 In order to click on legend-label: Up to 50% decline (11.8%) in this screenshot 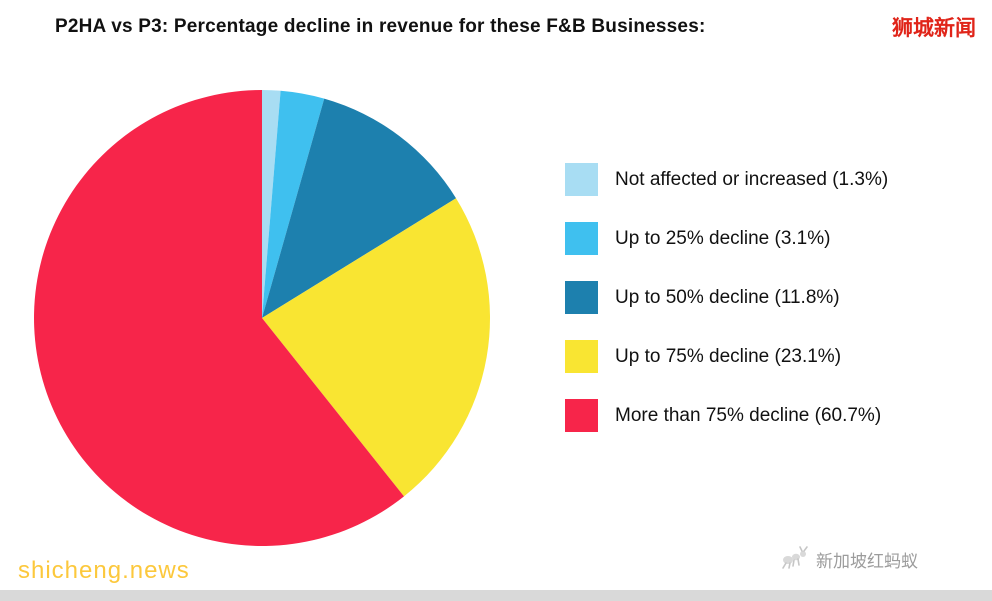, I will do `click(727, 297)`.